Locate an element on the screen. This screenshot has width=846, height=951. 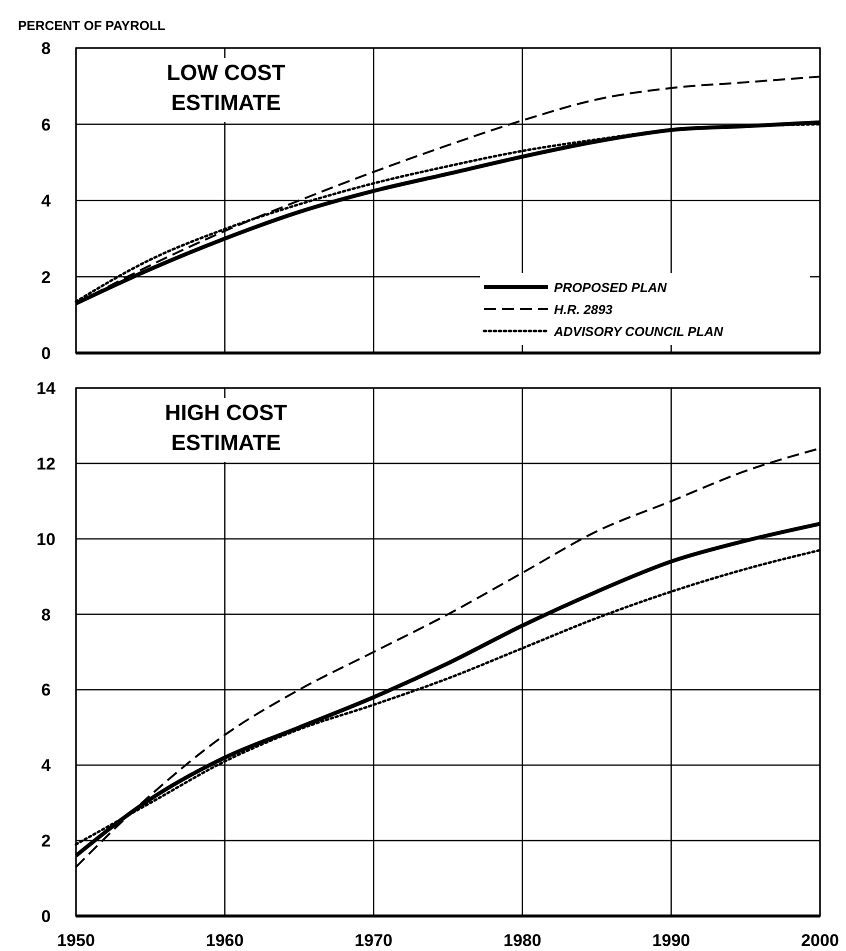
x-tick-label: 1980 is located at coordinates (522, 940).